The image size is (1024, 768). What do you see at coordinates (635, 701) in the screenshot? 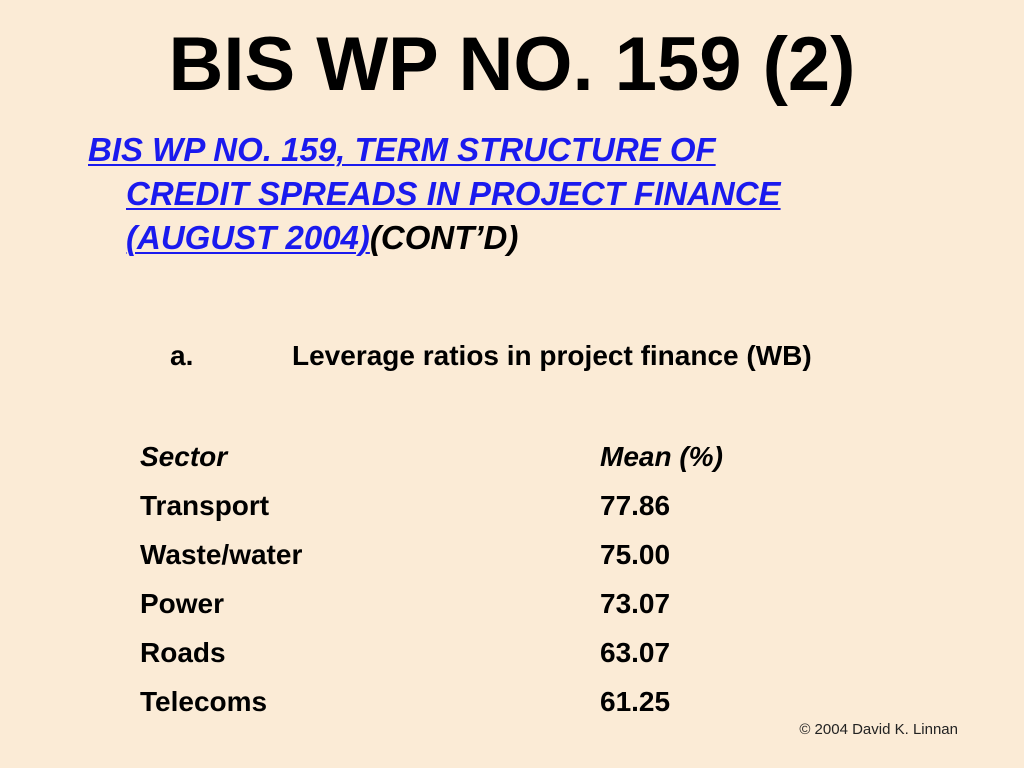
I see `mean-cell: 61.25` at bounding box center [635, 701].